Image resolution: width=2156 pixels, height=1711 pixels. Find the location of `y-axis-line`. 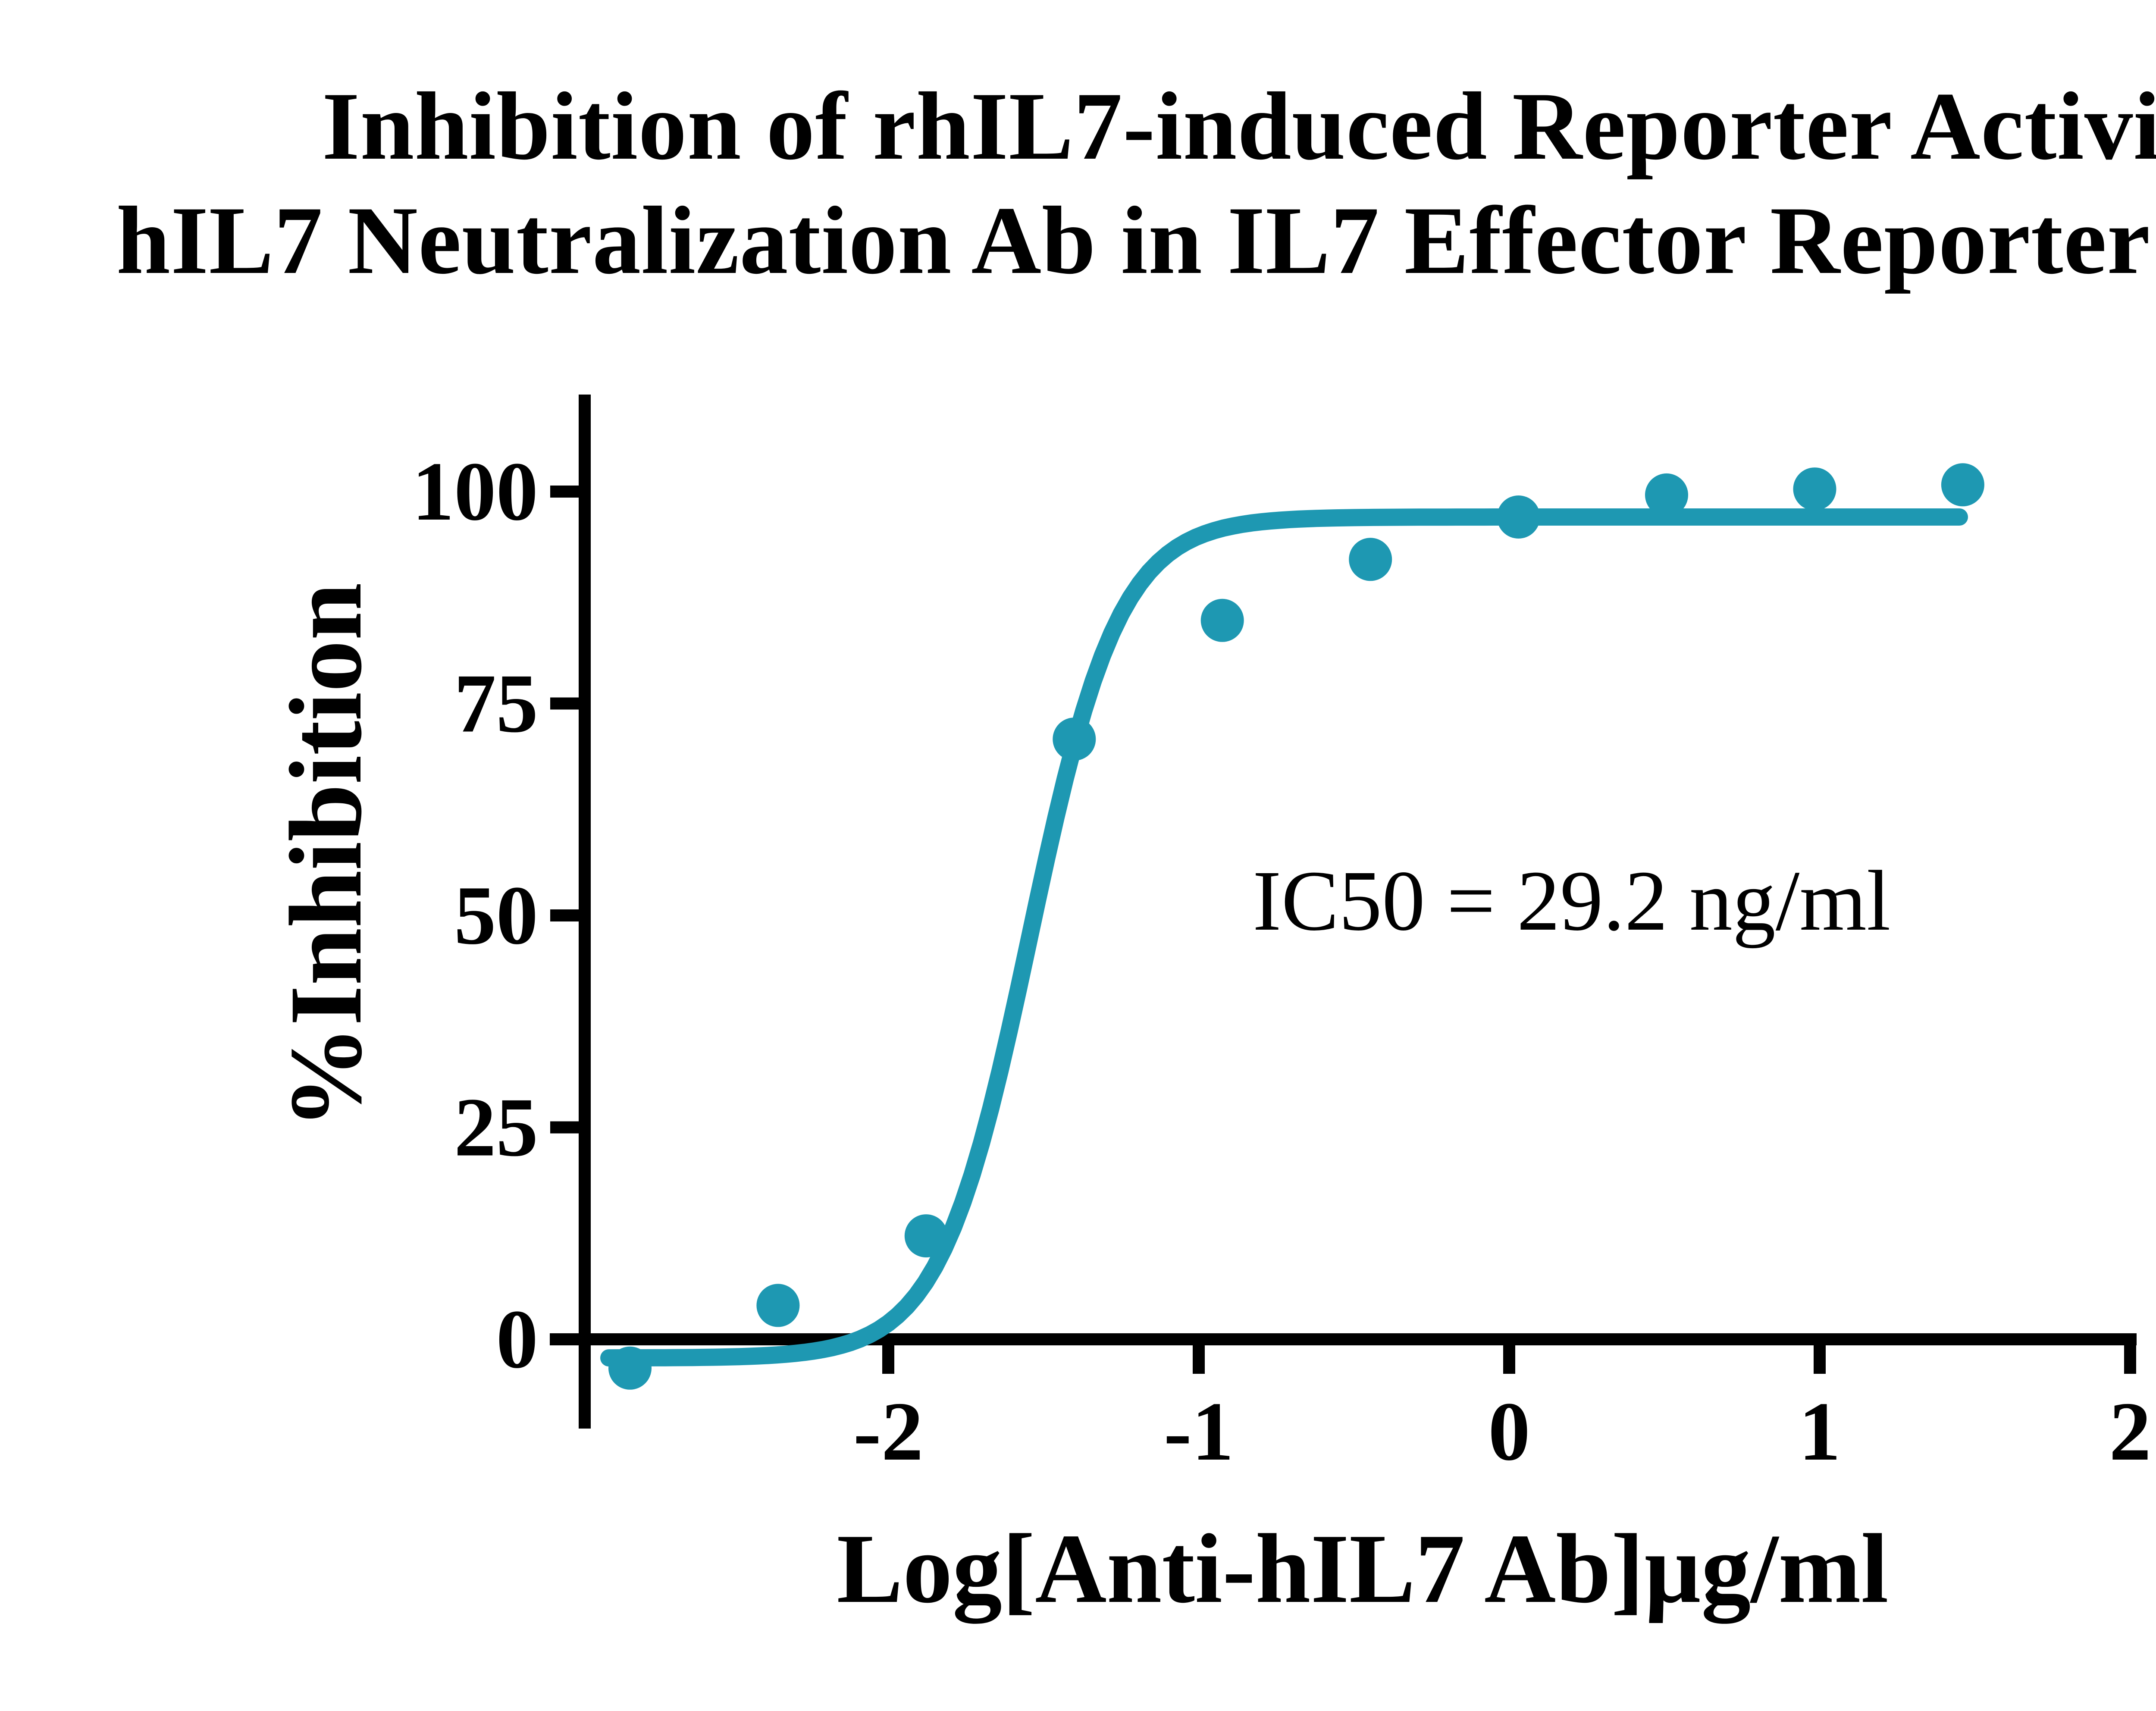

y-axis-line is located at coordinates (585, 912).